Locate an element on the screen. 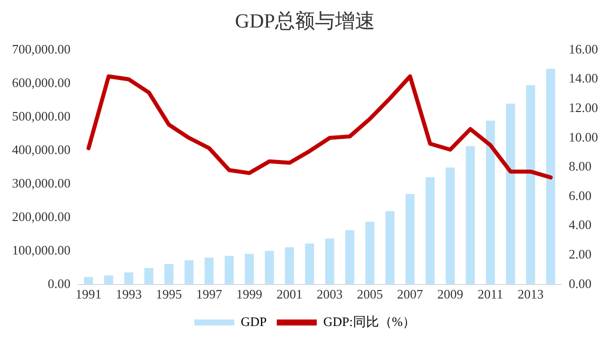 The image size is (614, 341). y2-tick-label: 8.00 is located at coordinates (580, 166).